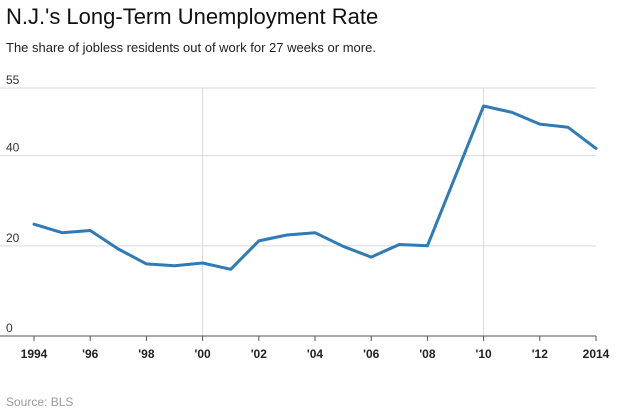  What do you see at coordinates (315, 354) in the screenshot?
I see `x-tick-label: '04` at bounding box center [315, 354].